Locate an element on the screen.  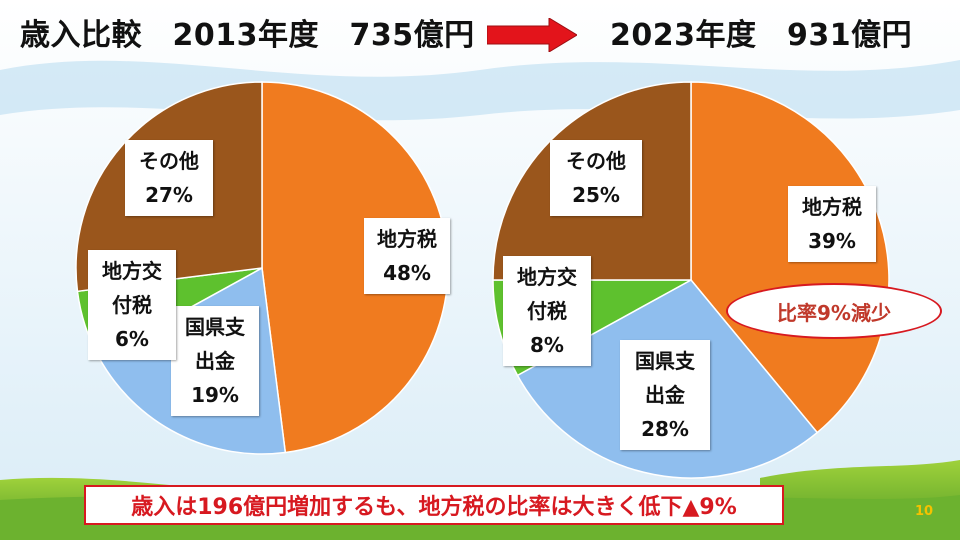
slice-label-local-tax-2023: 地方税 39% is located at coordinates (832, 224).